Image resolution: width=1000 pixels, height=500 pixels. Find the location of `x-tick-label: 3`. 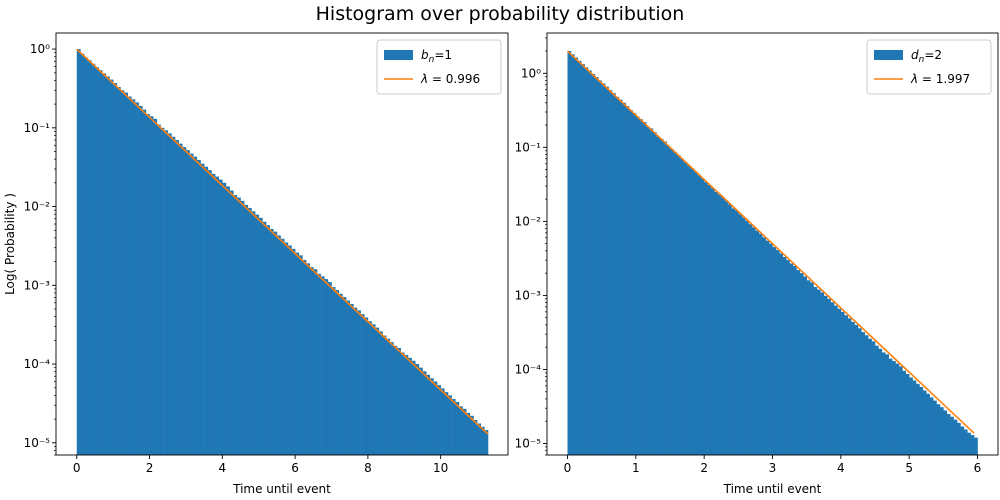

x-tick-label: 3 is located at coordinates (773, 468).